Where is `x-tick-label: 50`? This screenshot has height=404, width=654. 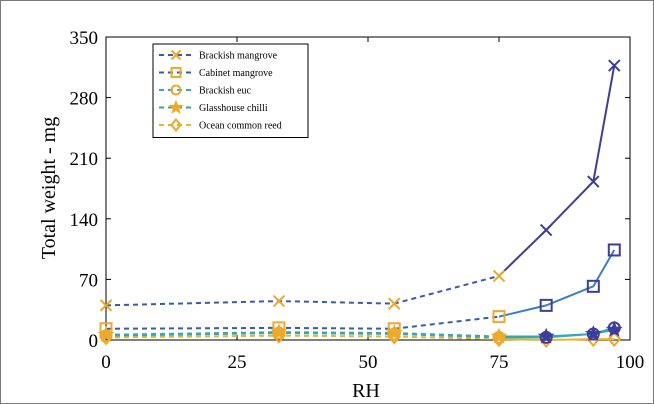
x-tick-label: 50 is located at coordinates (368, 362).